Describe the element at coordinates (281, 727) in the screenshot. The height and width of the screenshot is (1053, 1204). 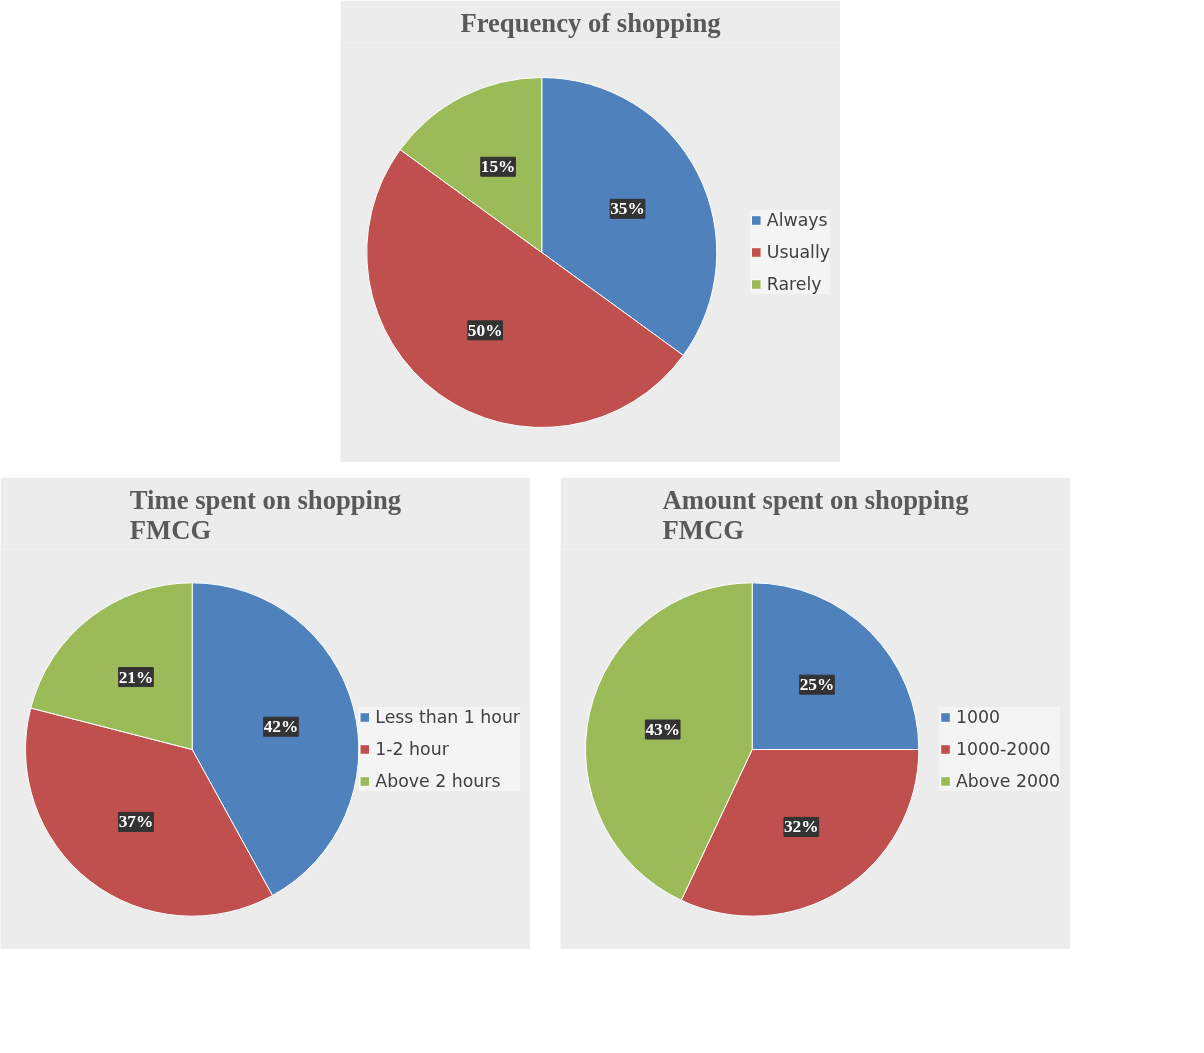
I see `data-label: 42%` at that location.